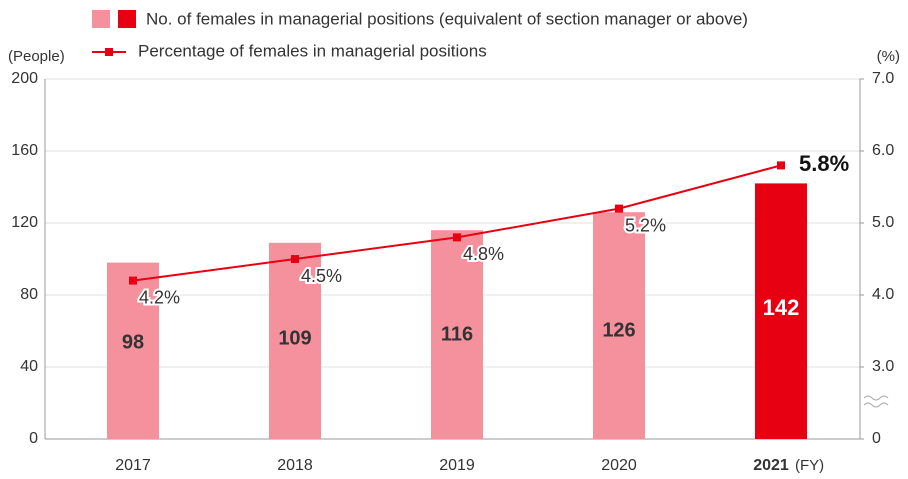 The height and width of the screenshot is (479, 908). Describe the element at coordinates (824, 163) in the screenshot. I see `line-label: 5.8%` at that location.